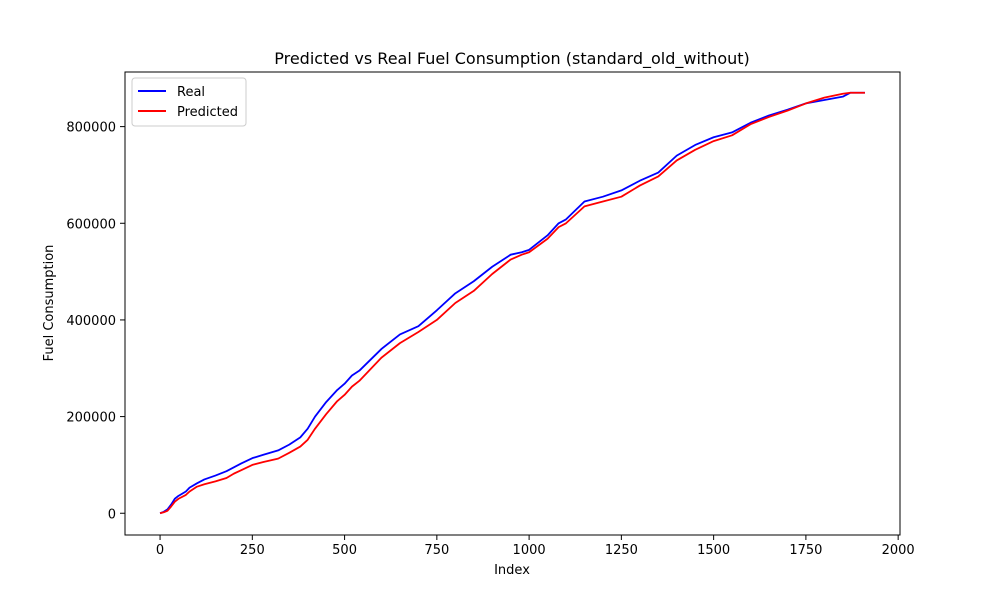  What do you see at coordinates (512, 570) in the screenshot?
I see `x-axis-title: Index` at bounding box center [512, 570].